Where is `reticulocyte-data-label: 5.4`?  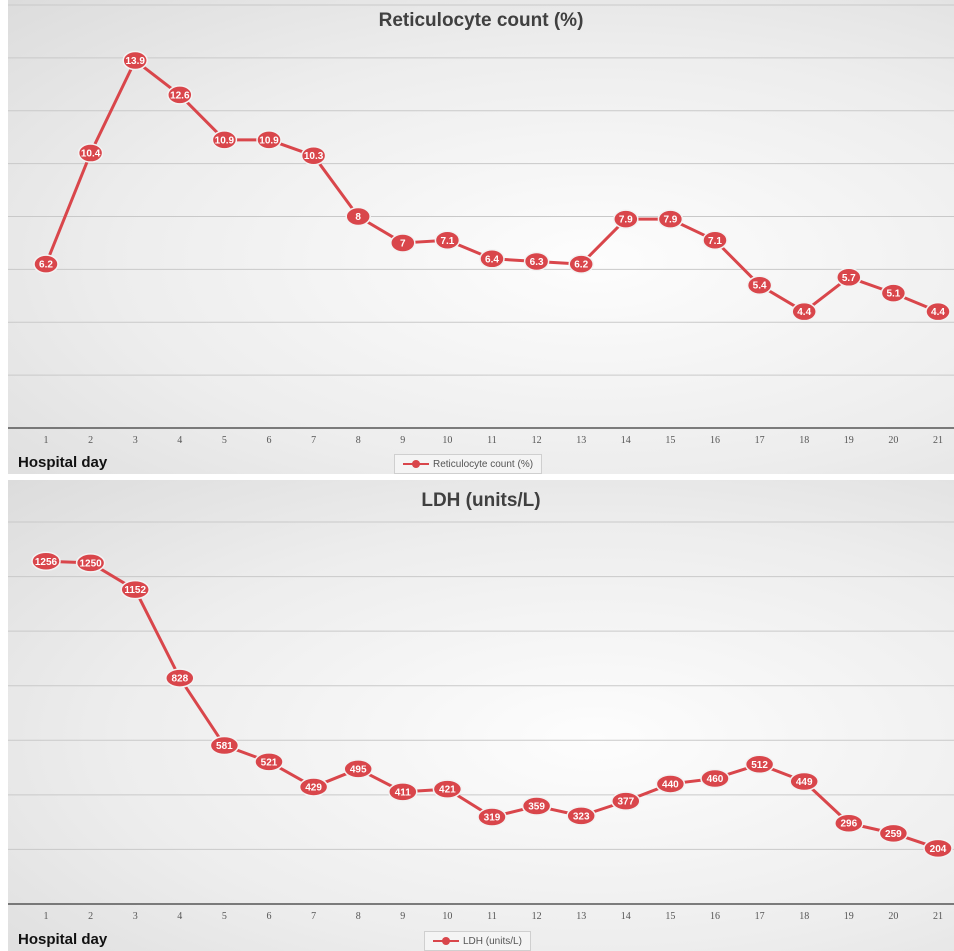
reticulocyte-data-label: 5.4 is located at coordinates (760, 286).